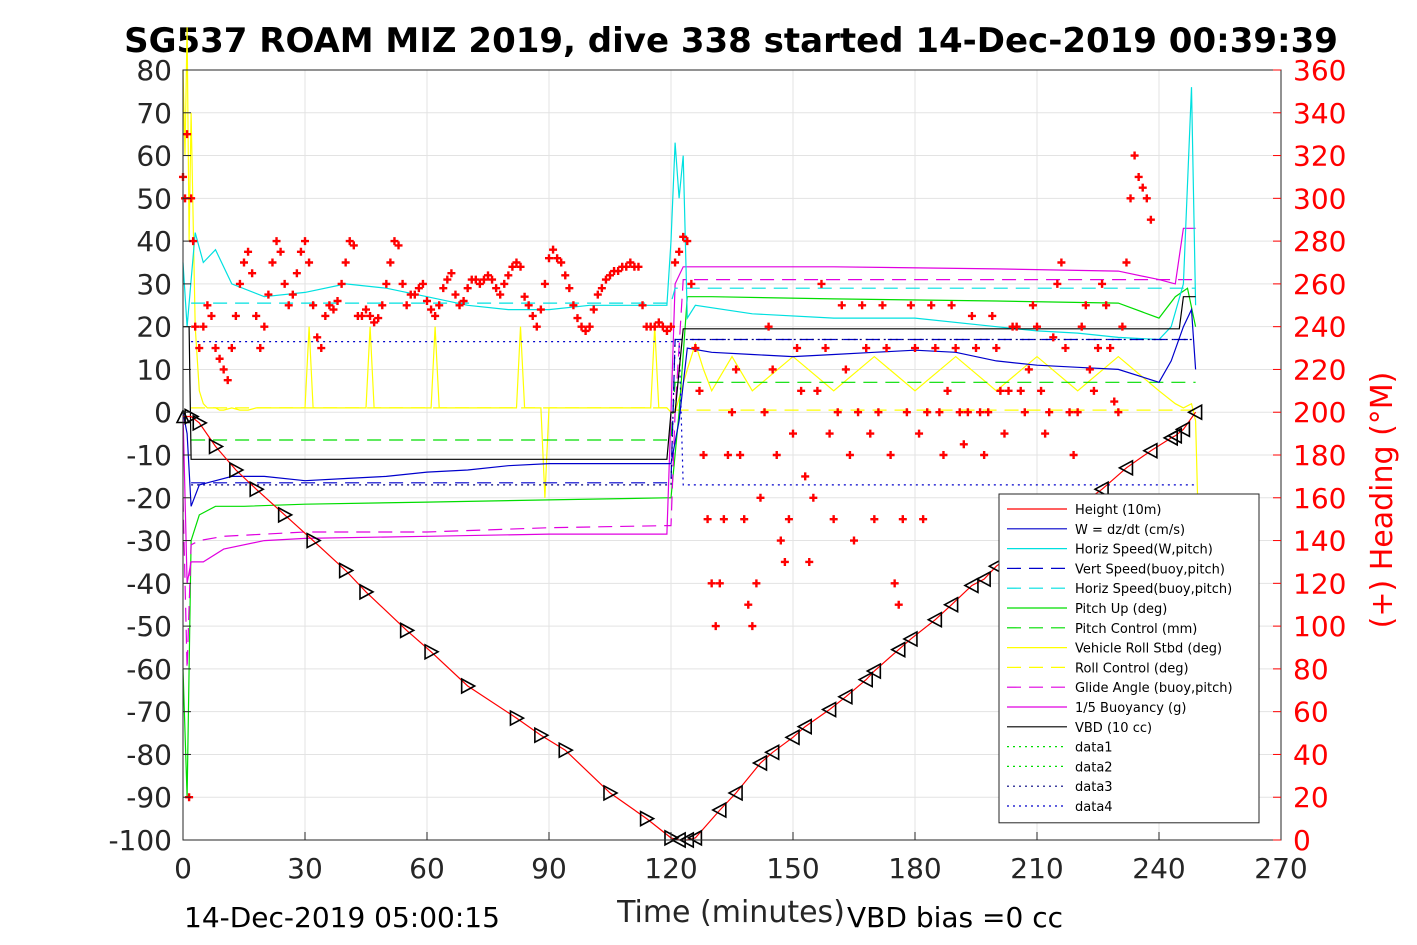 This screenshot has width=1417, height=945. Describe the element at coordinates (955, 917) in the screenshot. I see `footer-vbd-bias: VBD bias =0 cc` at that location.